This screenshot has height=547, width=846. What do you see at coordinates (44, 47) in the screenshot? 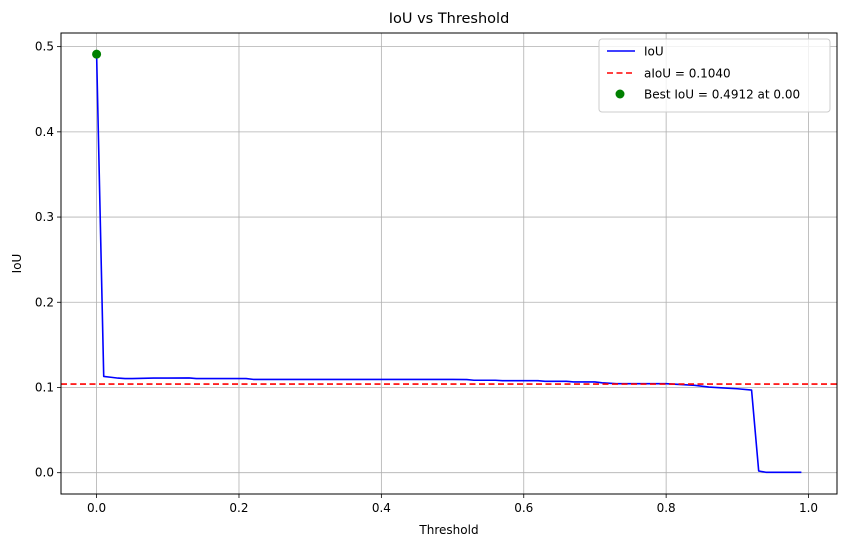
I see `y-tick-label: 0.5` at bounding box center [44, 47].